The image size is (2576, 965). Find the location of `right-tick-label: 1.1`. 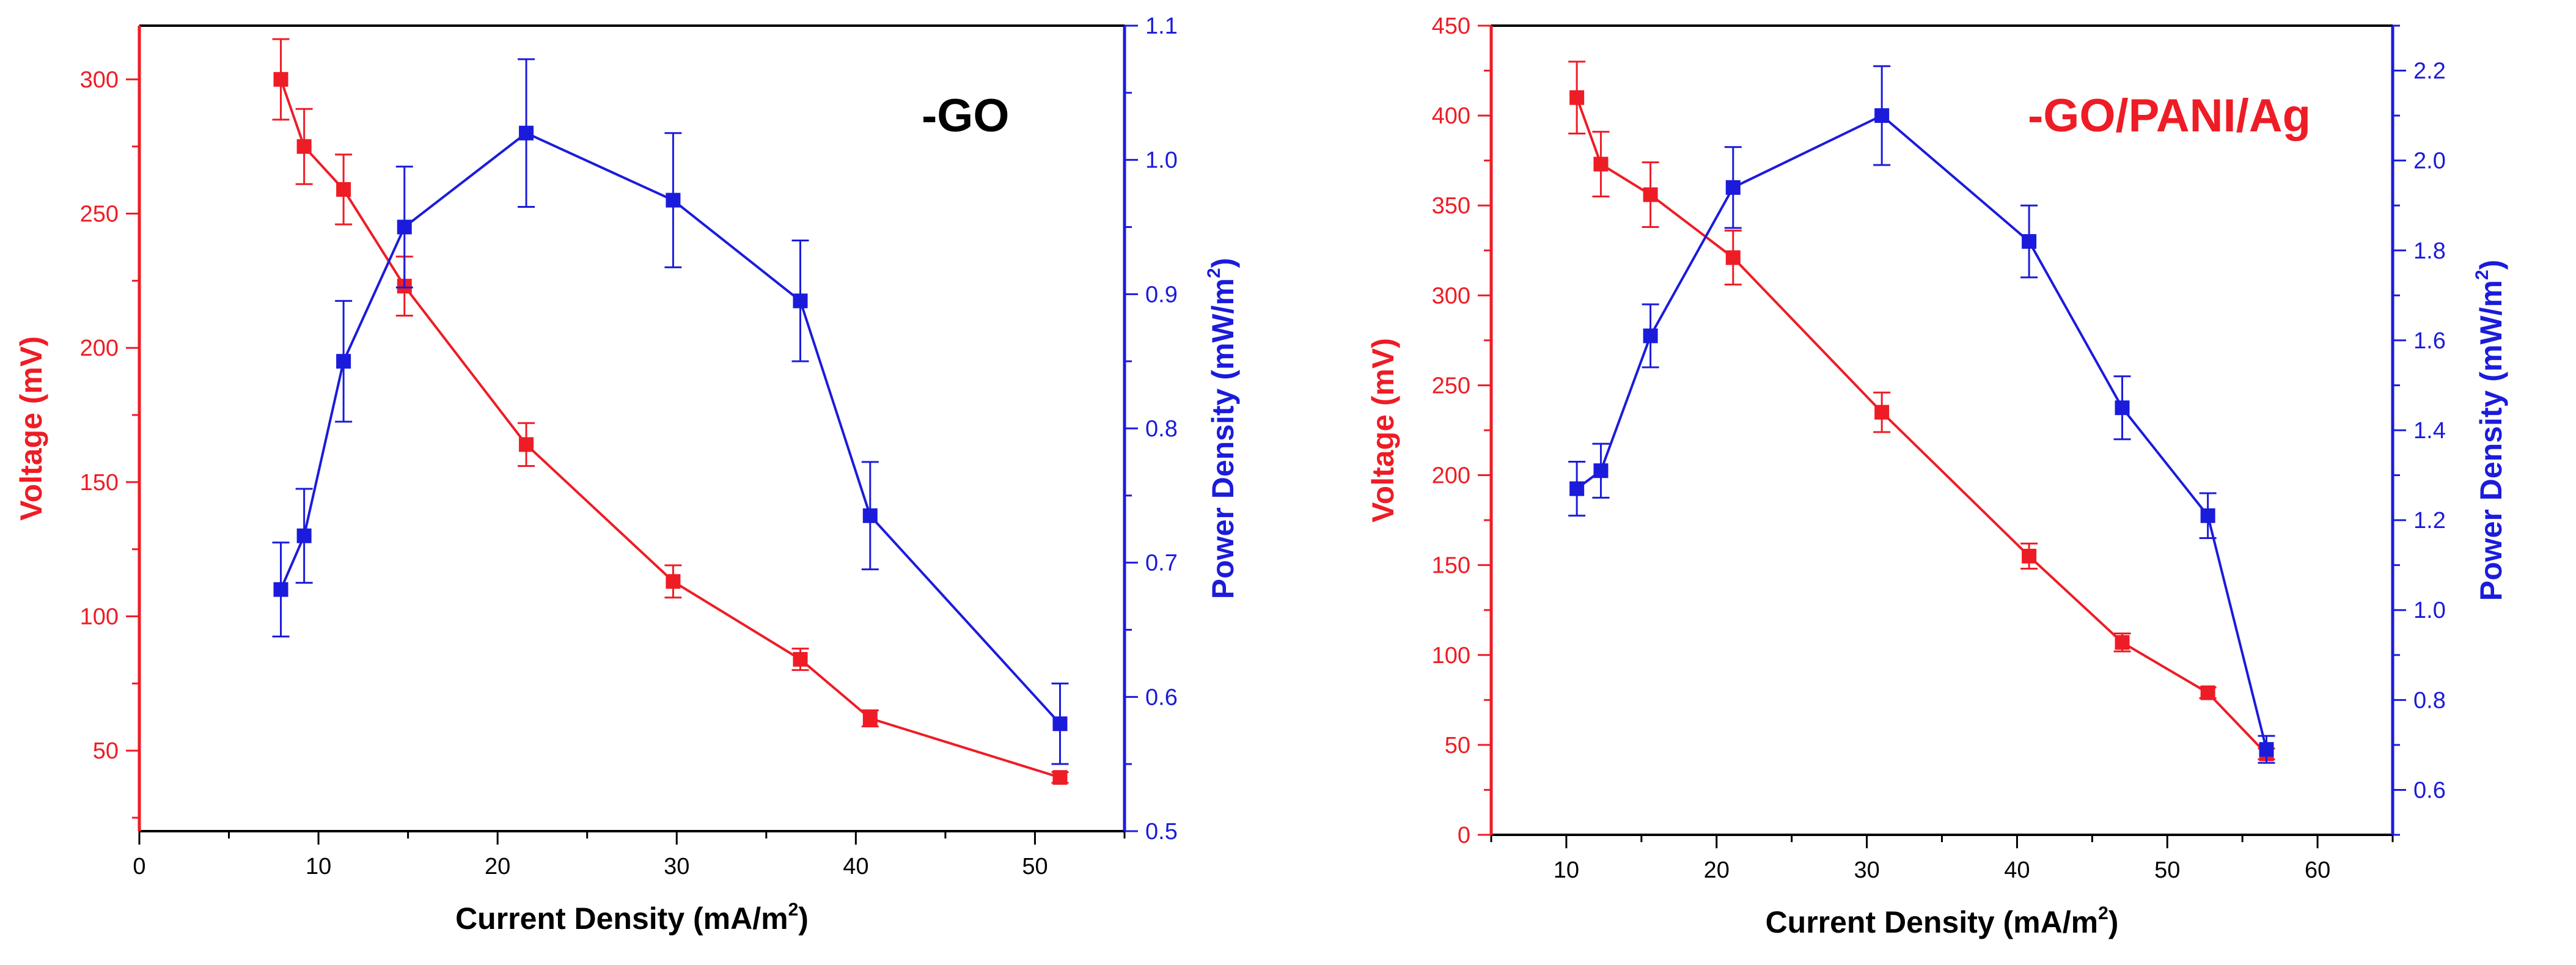

right-tick-label: 1.1 is located at coordinates (1161, 26).